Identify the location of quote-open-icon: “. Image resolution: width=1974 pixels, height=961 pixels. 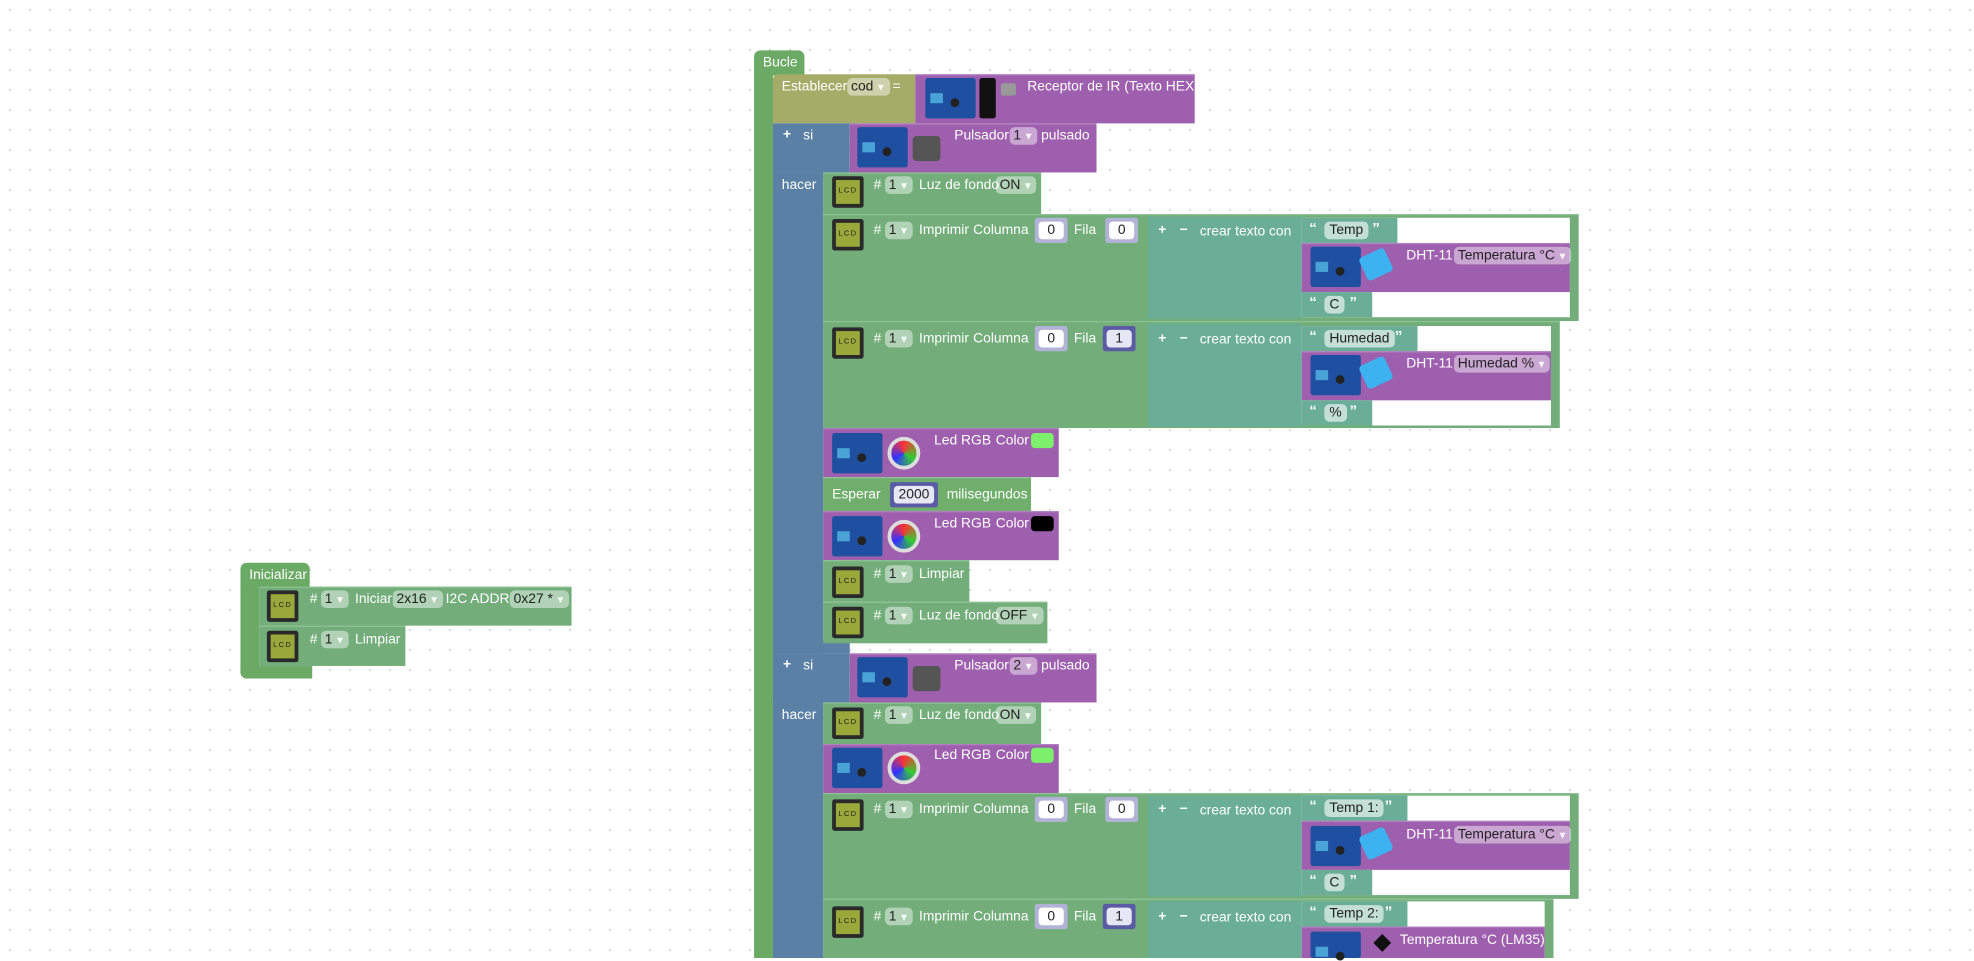
(1313, 302).